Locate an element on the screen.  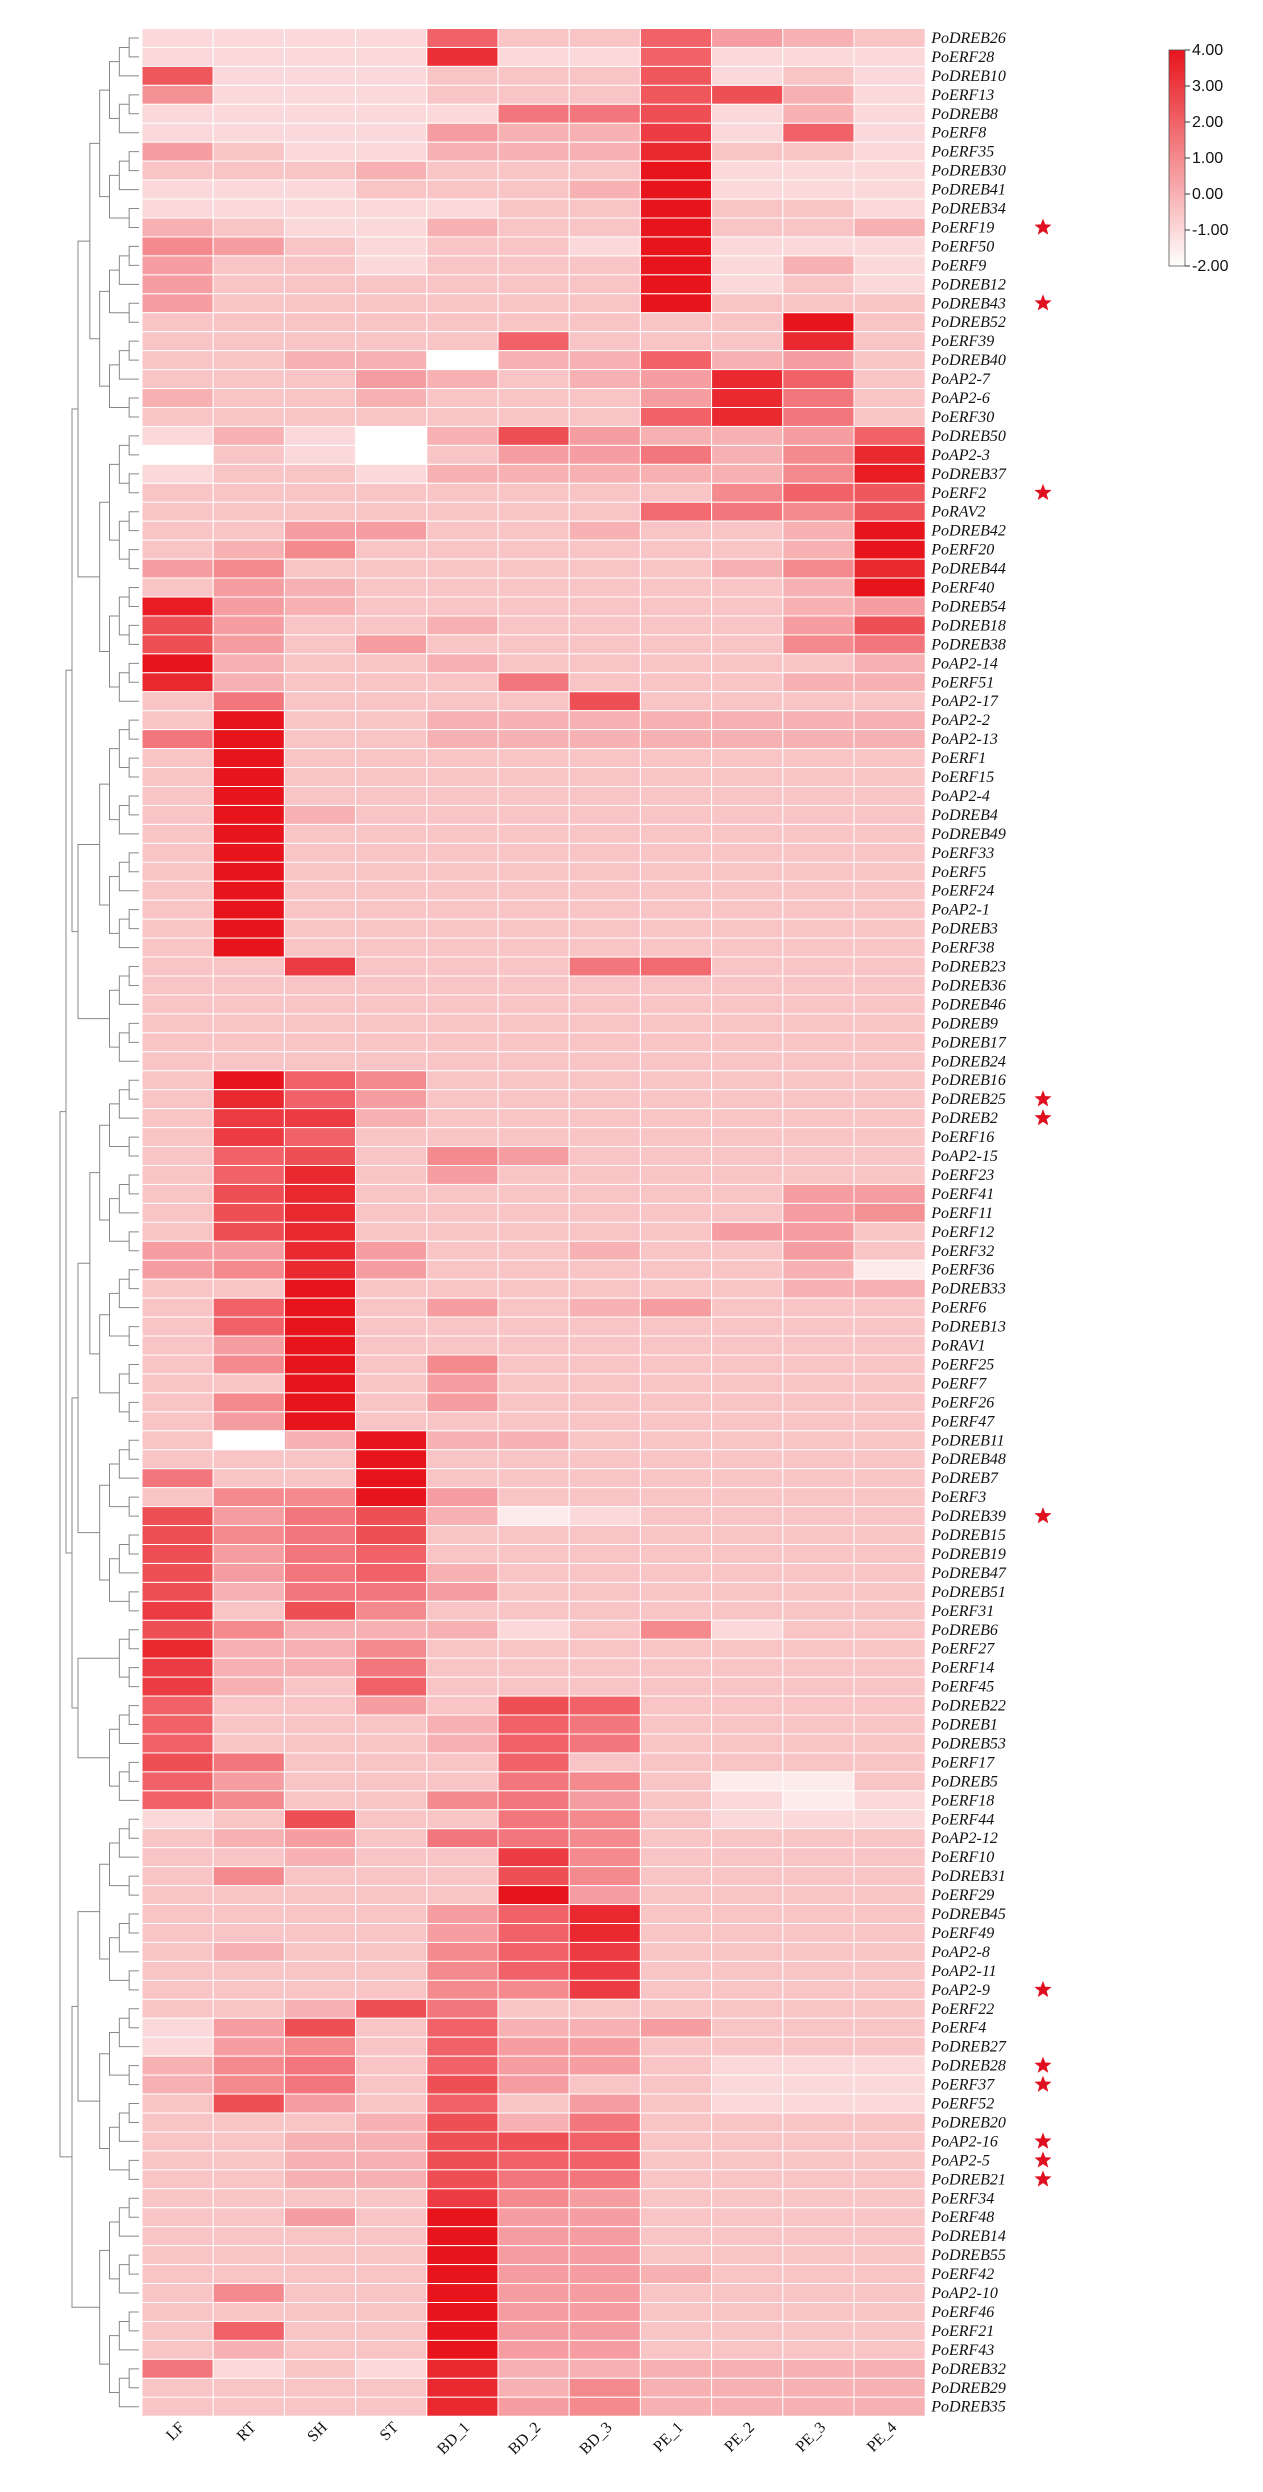
colorbar-tick-label: 3.00 is located at coordinates (1207, 86).